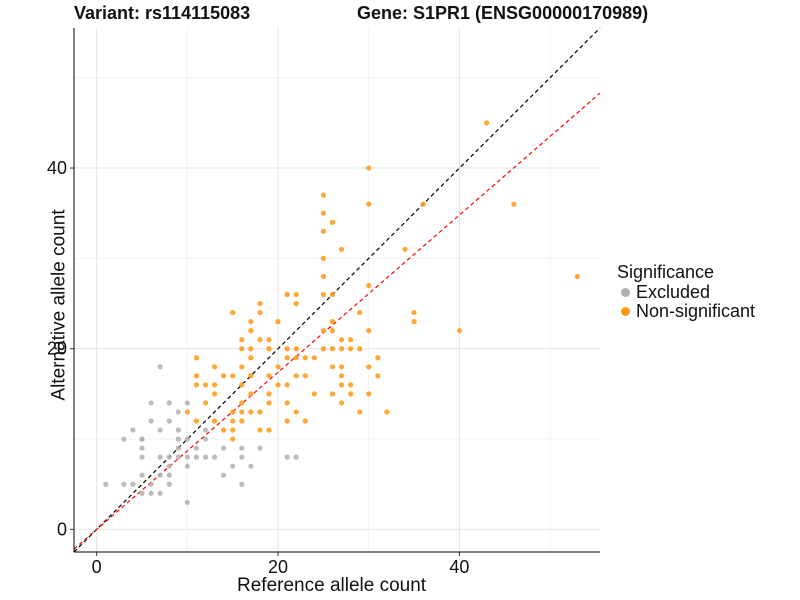 The image size is (800, 600). Describe the element at coordinates (459, 567) in the screenshot. I see `x-tick-label: 40` at that location.